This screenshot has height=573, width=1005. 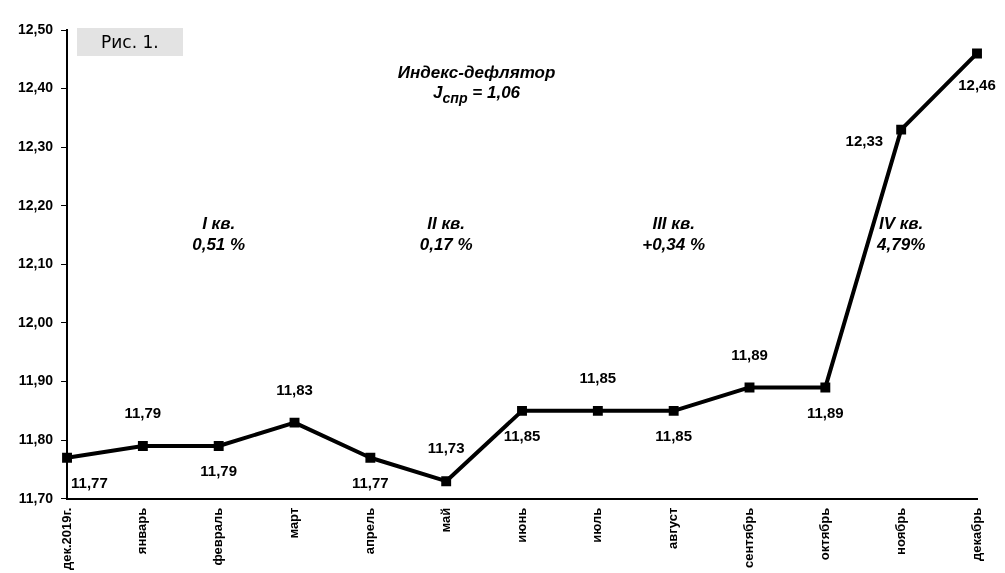 I want to click on x-tick-label: ноябрь, so click(x=900, y=531).